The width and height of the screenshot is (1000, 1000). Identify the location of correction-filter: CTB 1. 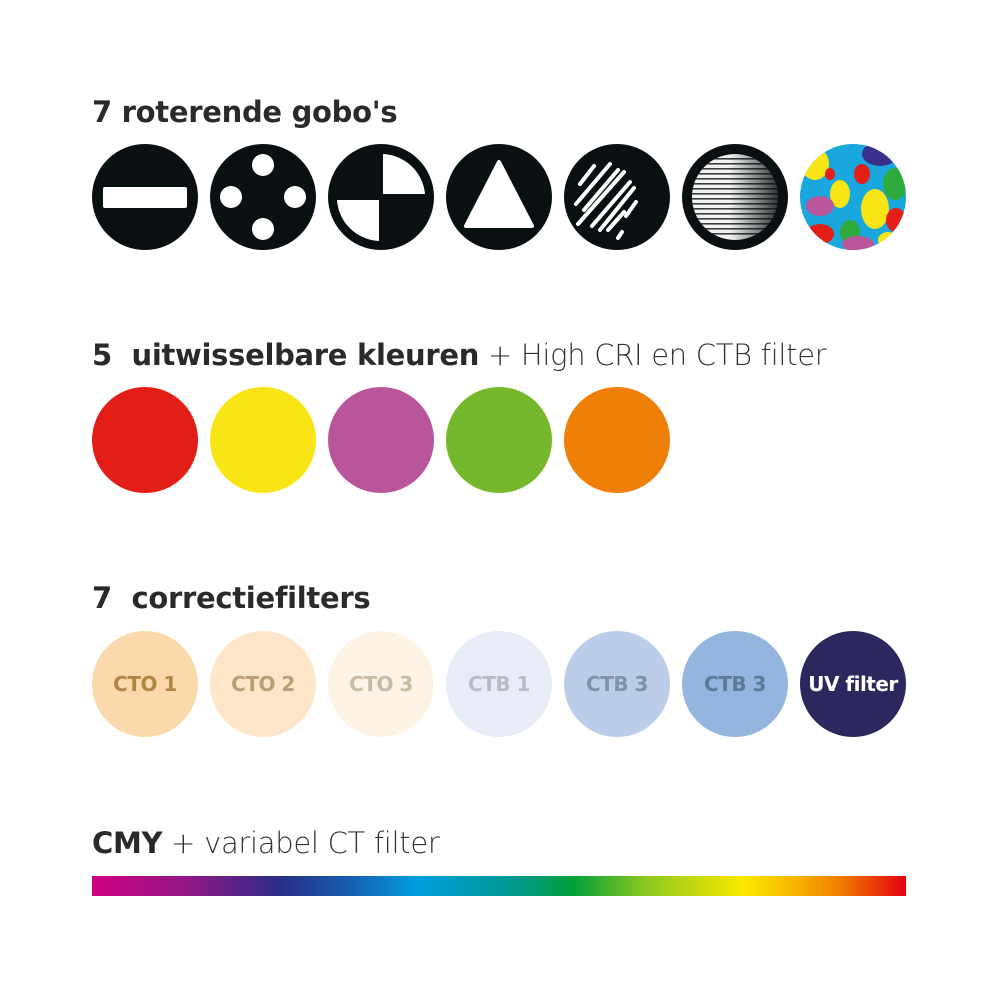
(499, 684).